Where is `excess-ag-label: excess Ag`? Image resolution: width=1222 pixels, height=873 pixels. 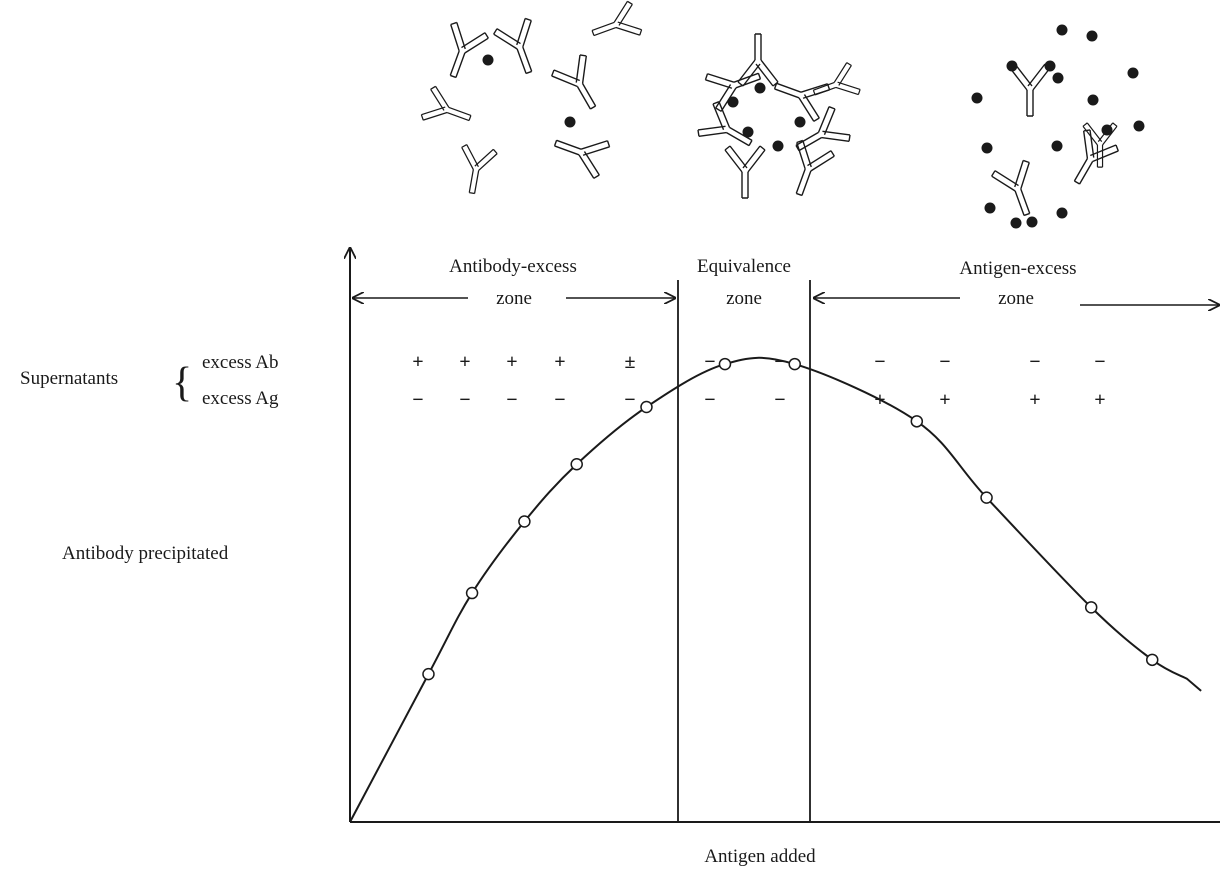
excess-ag-label: excess Ag is located at coordinates (240, 398).